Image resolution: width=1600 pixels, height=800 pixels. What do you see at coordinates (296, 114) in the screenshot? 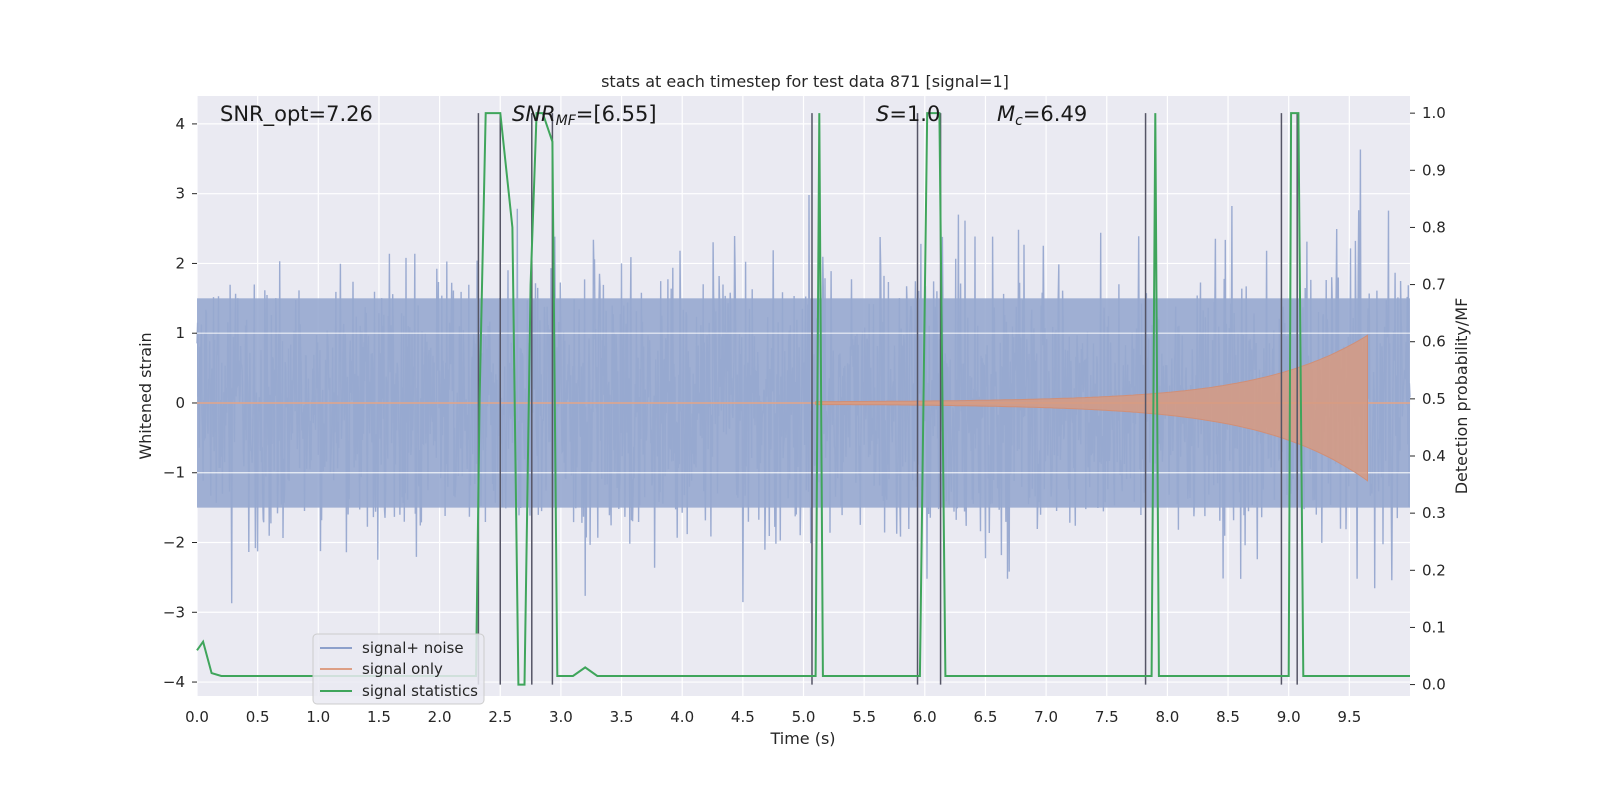
I see `annotation-snr-opt: SNR_opt=7.26` at bounding box center [296, 114].